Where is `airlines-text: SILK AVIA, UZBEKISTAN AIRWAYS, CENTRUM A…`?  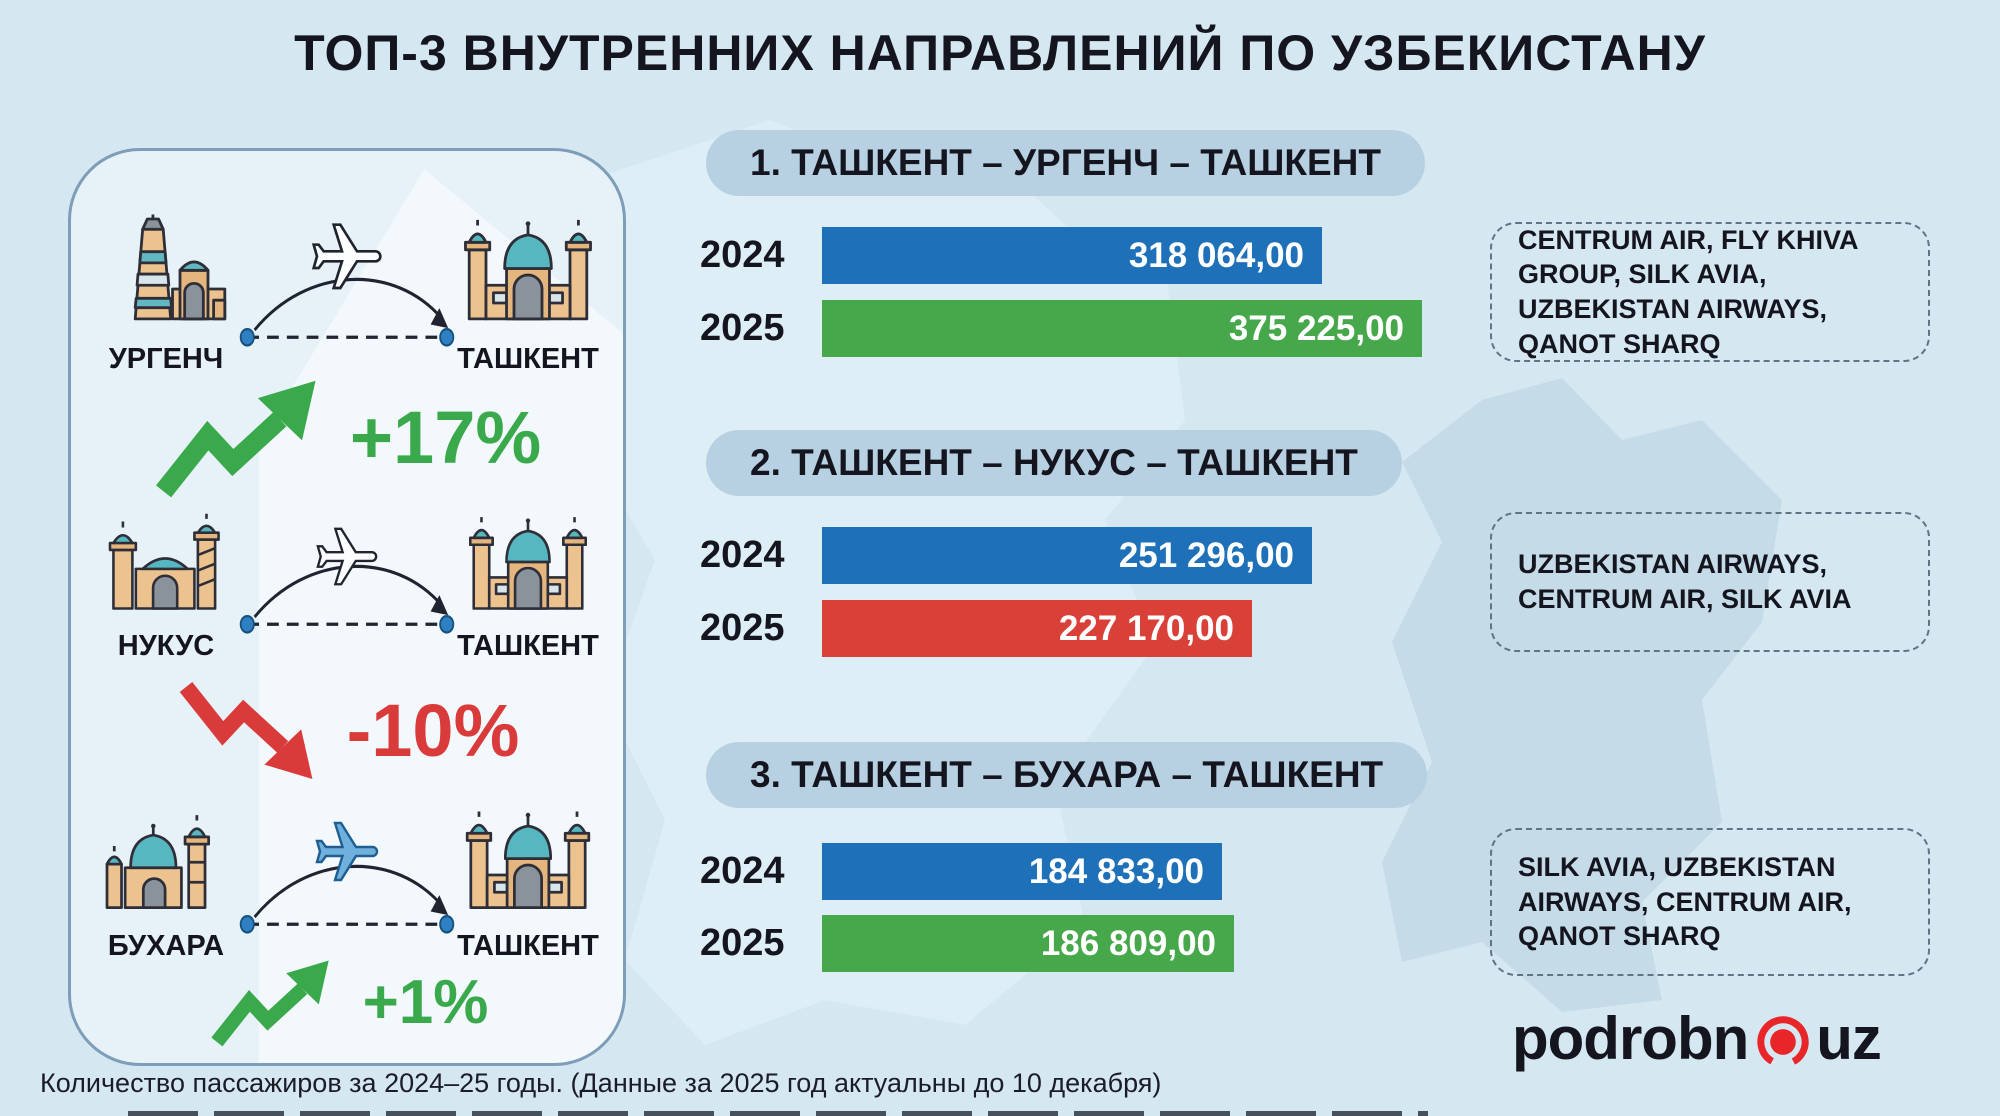 airlines-text: SILK AVIA, UZBEKISTAN AIRWAYS, CENTRUM A… is located at coordinates (1685, 902).